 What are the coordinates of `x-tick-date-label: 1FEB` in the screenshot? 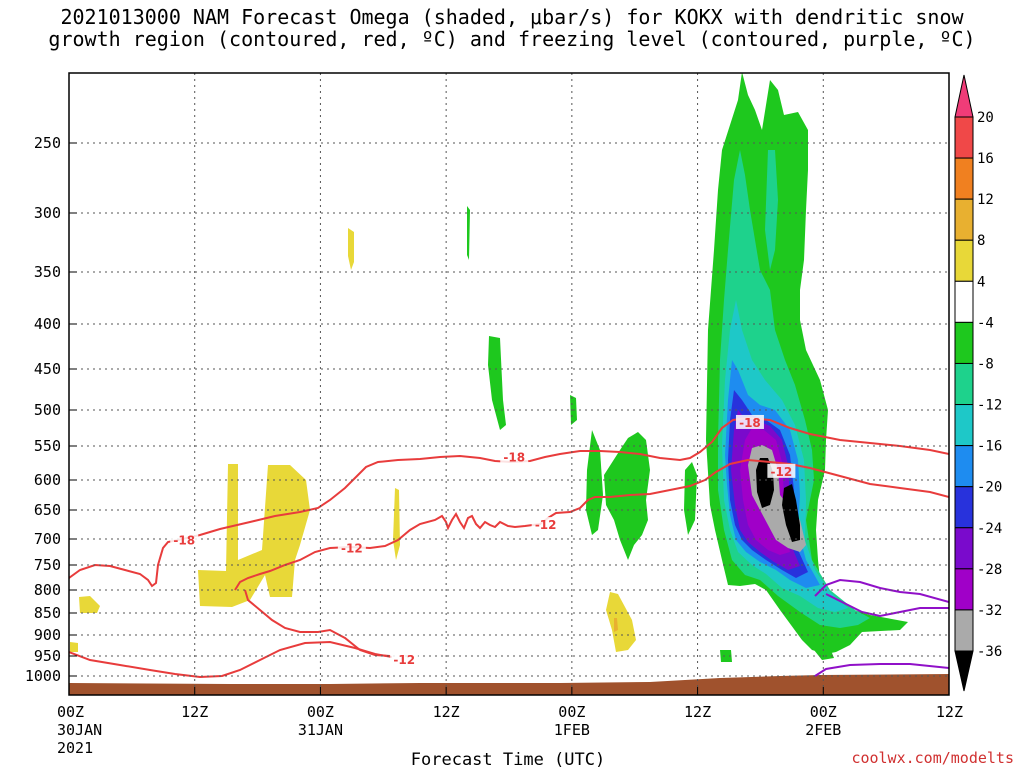 It's located at (572, 730).